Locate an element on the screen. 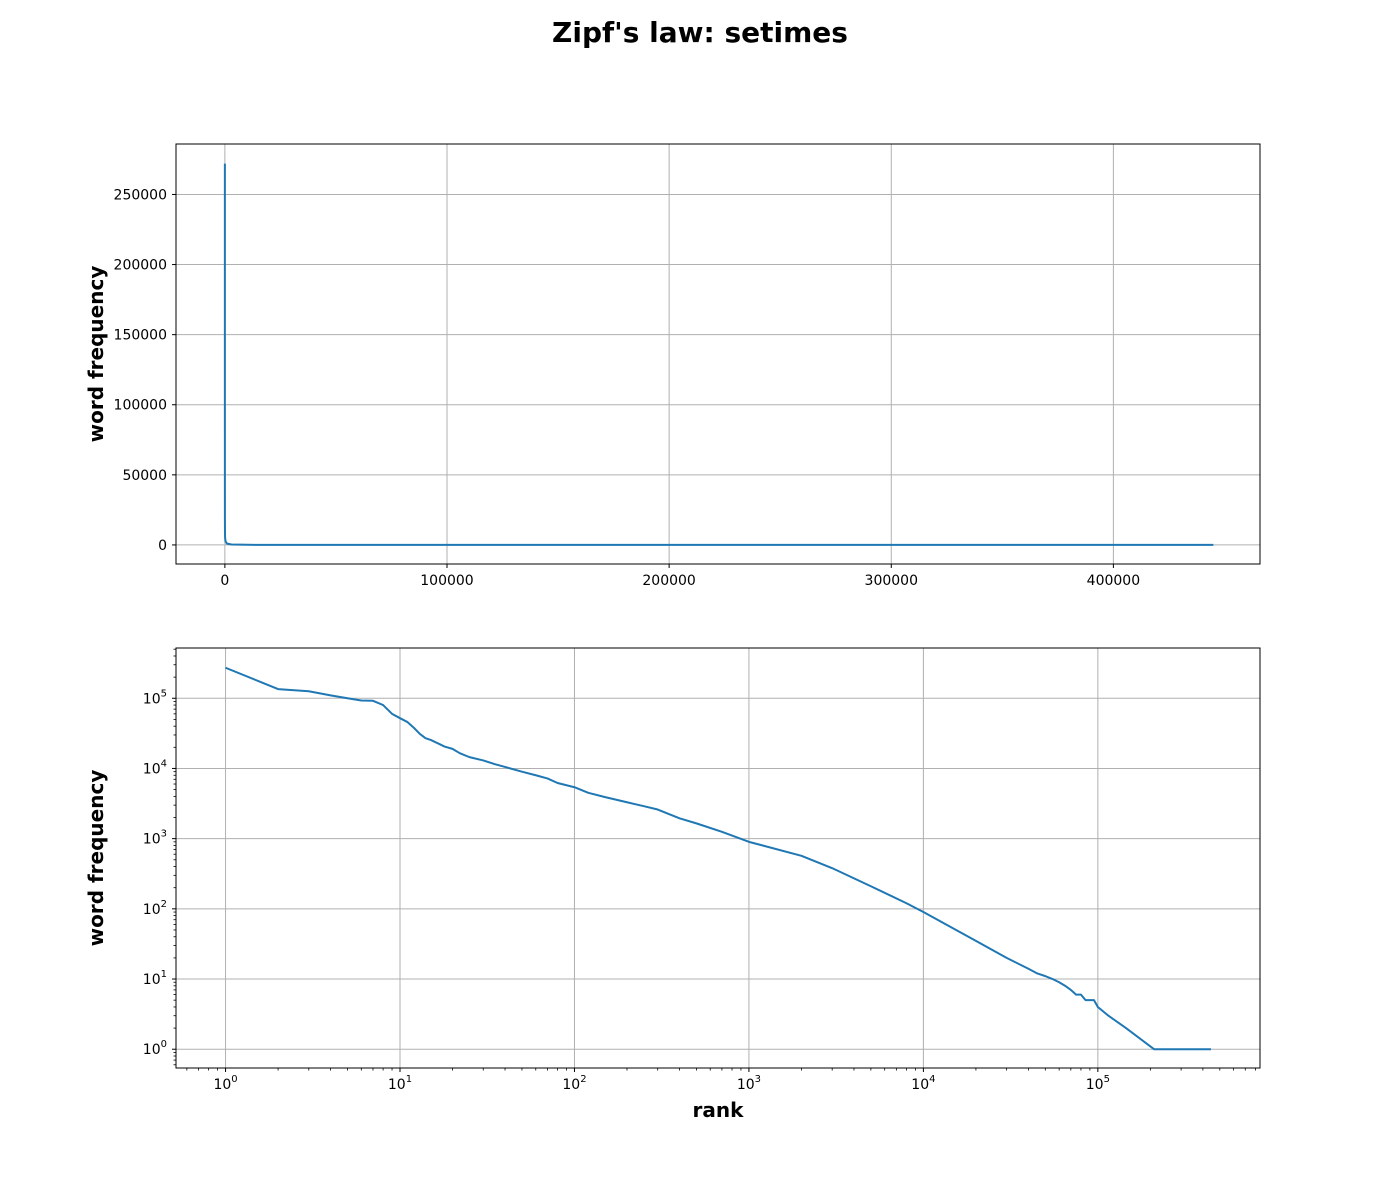 The height and width of the screenshot is (1200, 1400). y-tick-label: 10¹ is located at coordinates (155, 978).